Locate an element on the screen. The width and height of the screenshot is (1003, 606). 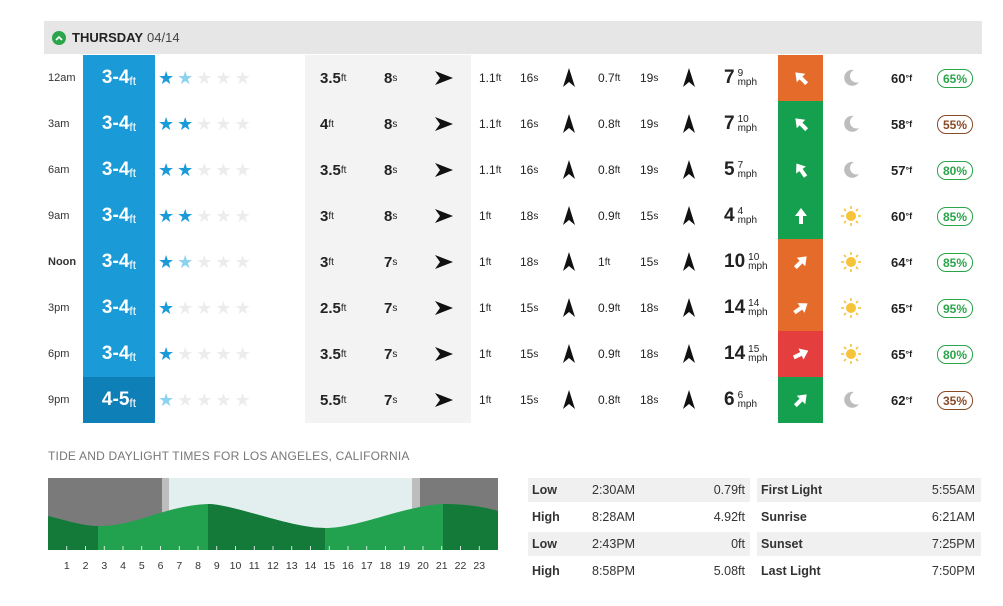
tide-time: 2:43PM is located at coordinates (614, 544).